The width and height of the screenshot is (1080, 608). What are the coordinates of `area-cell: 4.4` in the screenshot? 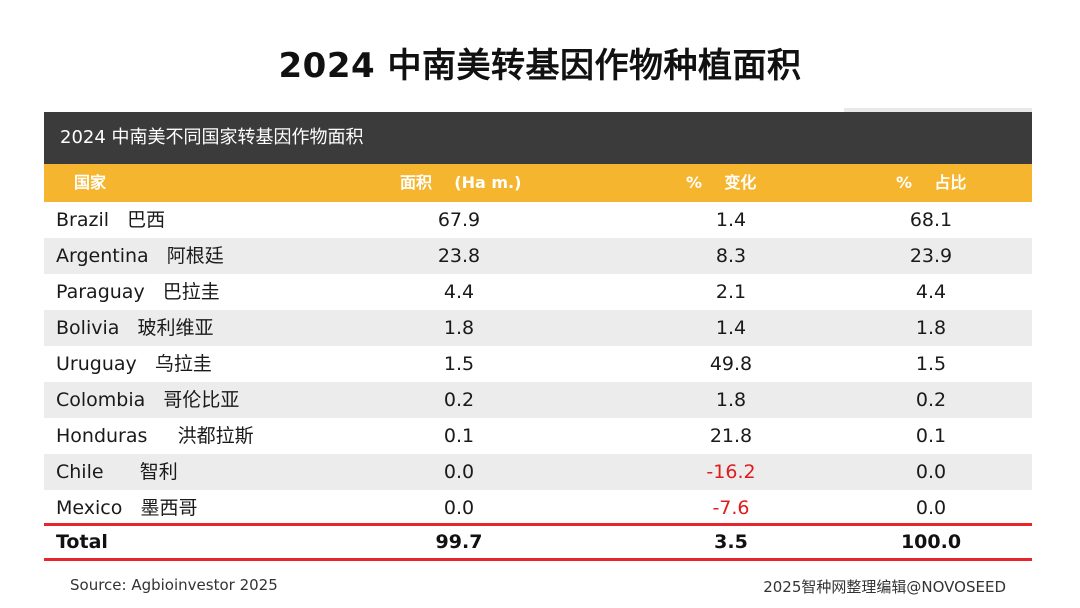 It's located at (459, 292).